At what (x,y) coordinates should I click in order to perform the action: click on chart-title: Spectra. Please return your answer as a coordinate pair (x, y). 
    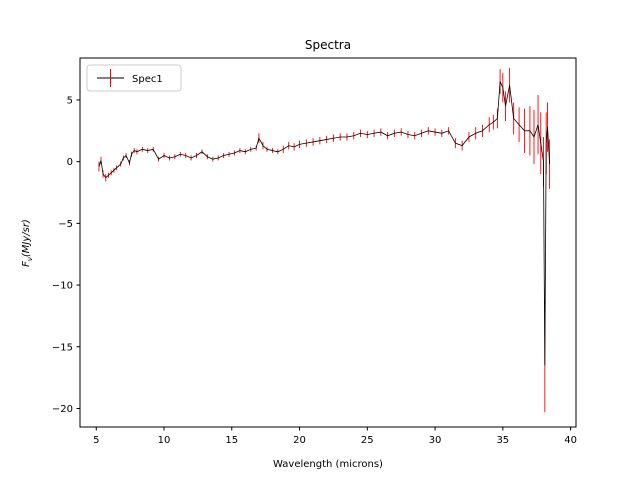
    Looking at the image, I should click on (328, 45).